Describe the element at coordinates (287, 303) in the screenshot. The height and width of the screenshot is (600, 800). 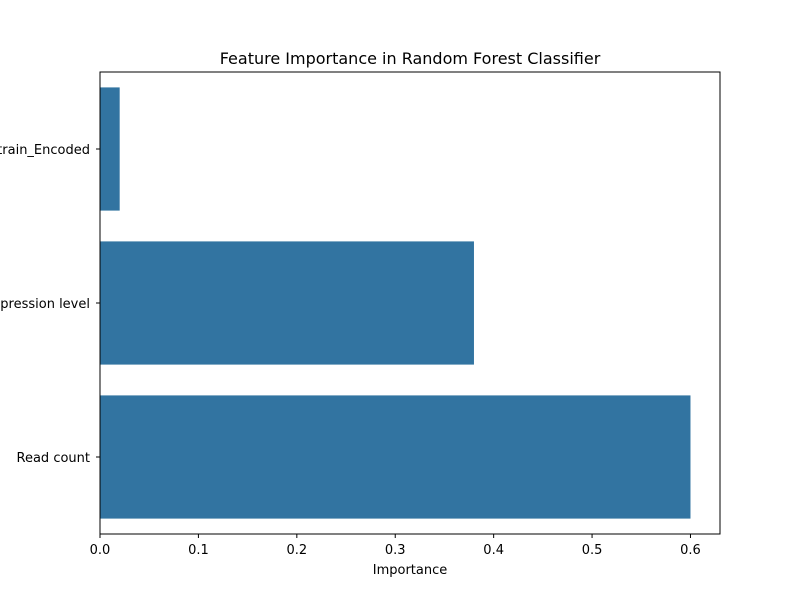
I see `bar-expression-level` at that location.